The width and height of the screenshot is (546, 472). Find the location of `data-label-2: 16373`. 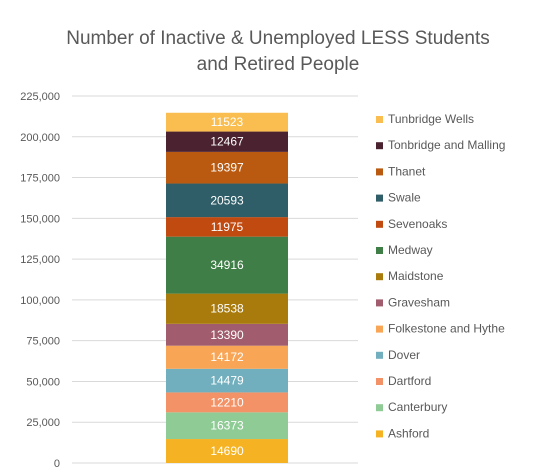

data-label-2: 16373 is located at coordinates (227, 426).